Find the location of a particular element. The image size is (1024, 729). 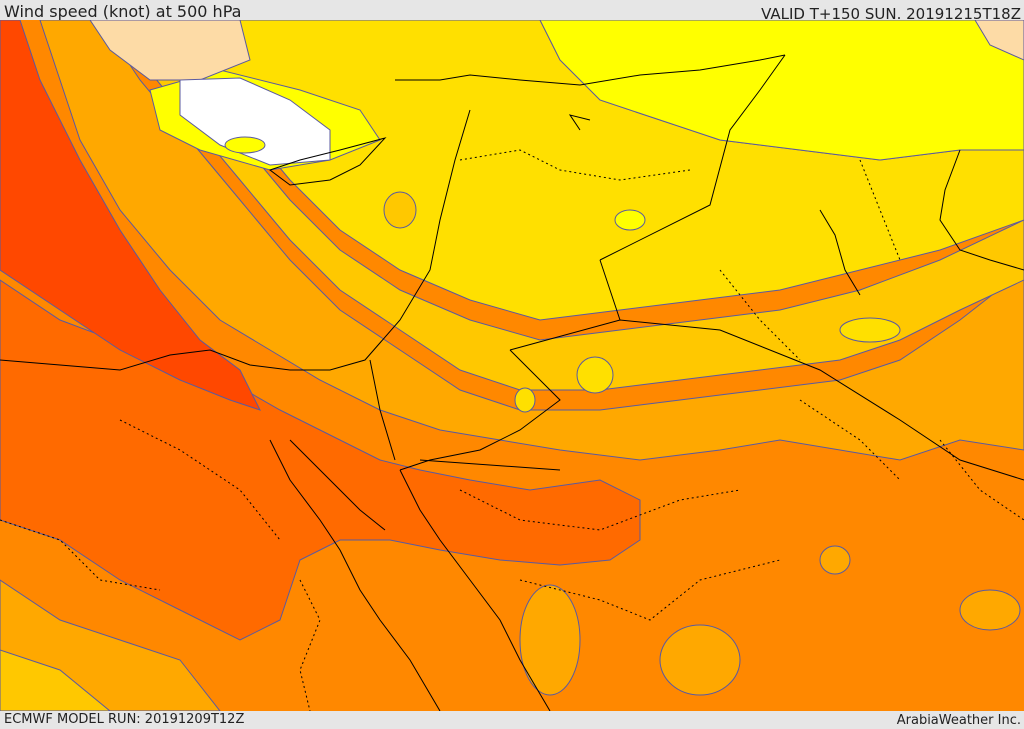

credit: ArabiaWeather Inc. is located at coordinates (958, 720).